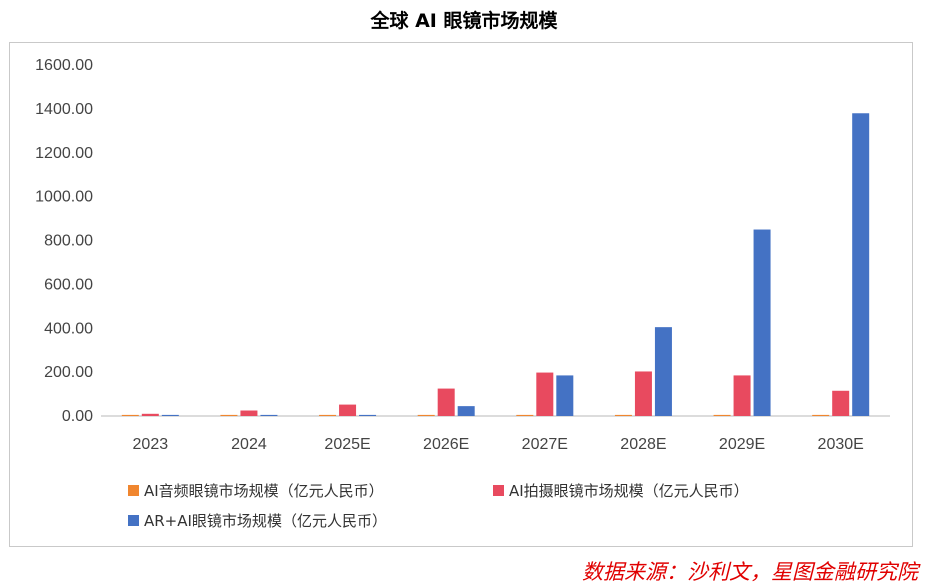 This screenshot has width=928, height=586. I want to click on bar-2029e-audio, so click(722, 415).